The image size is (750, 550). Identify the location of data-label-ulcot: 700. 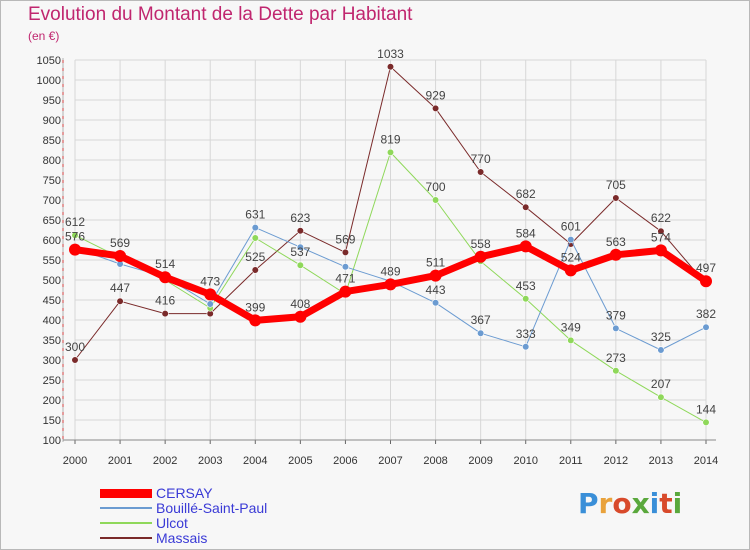
(436, 187).